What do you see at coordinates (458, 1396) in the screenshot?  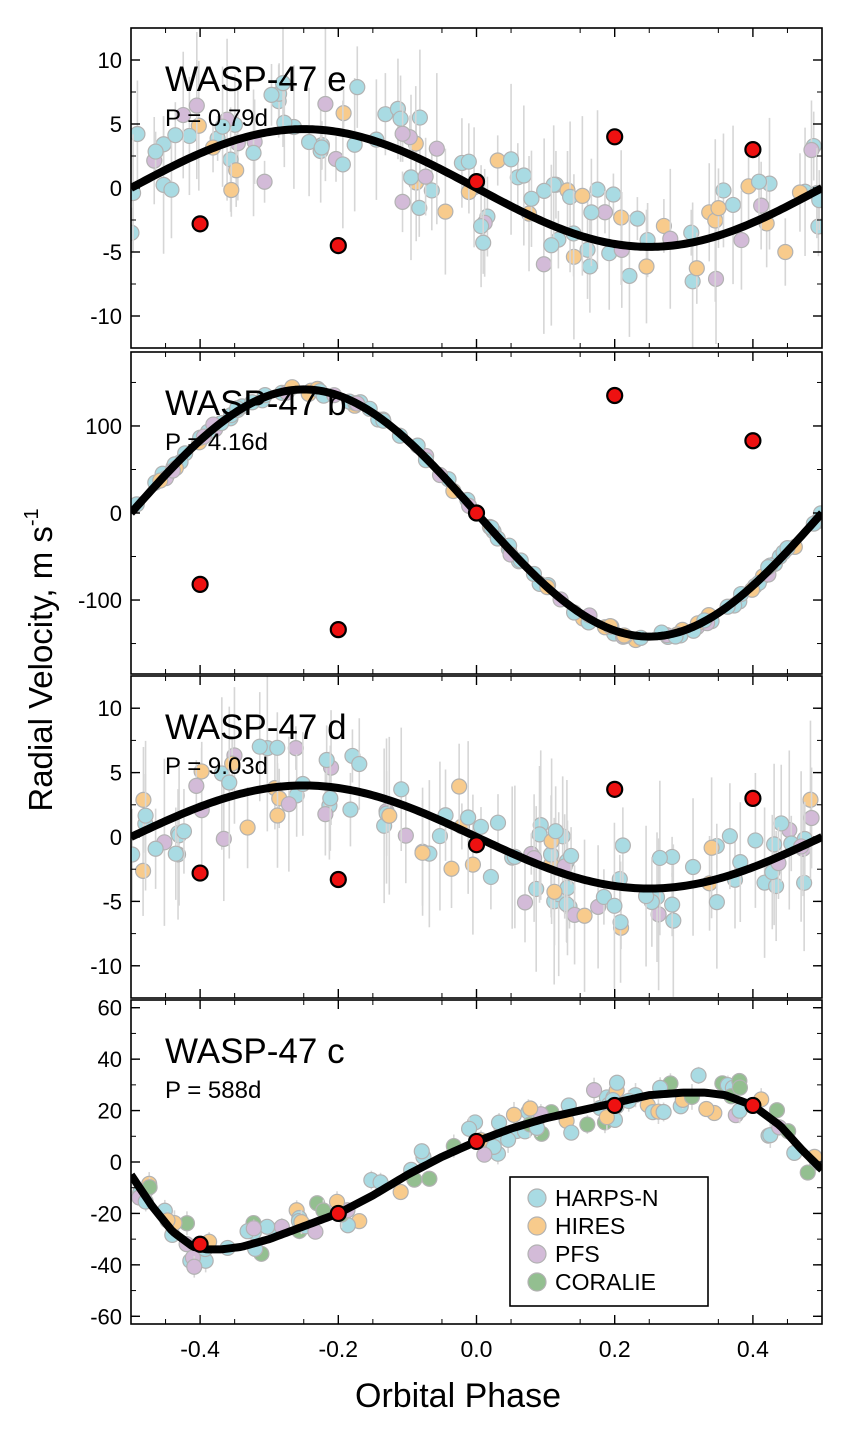 I see `x-axis-label: Orbital Phase` at bounding box center [458, 1396].